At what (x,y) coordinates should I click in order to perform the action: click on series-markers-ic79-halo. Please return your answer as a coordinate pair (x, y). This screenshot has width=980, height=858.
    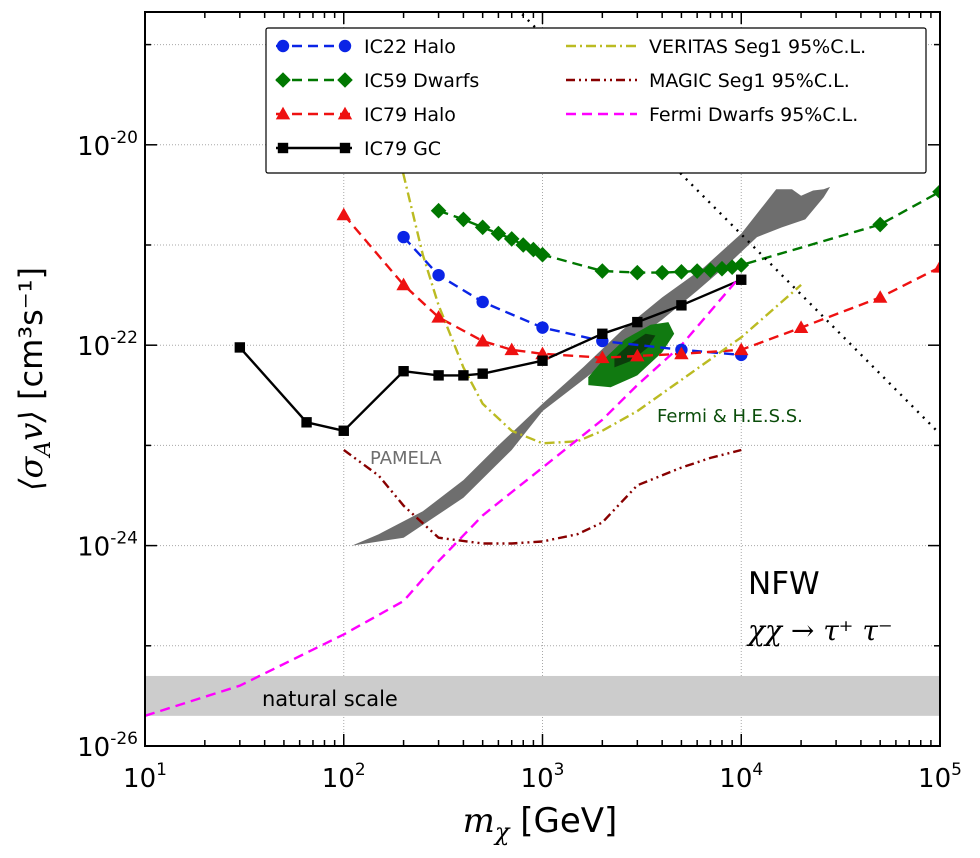
    Looking at the image, I should click on (638, 285).